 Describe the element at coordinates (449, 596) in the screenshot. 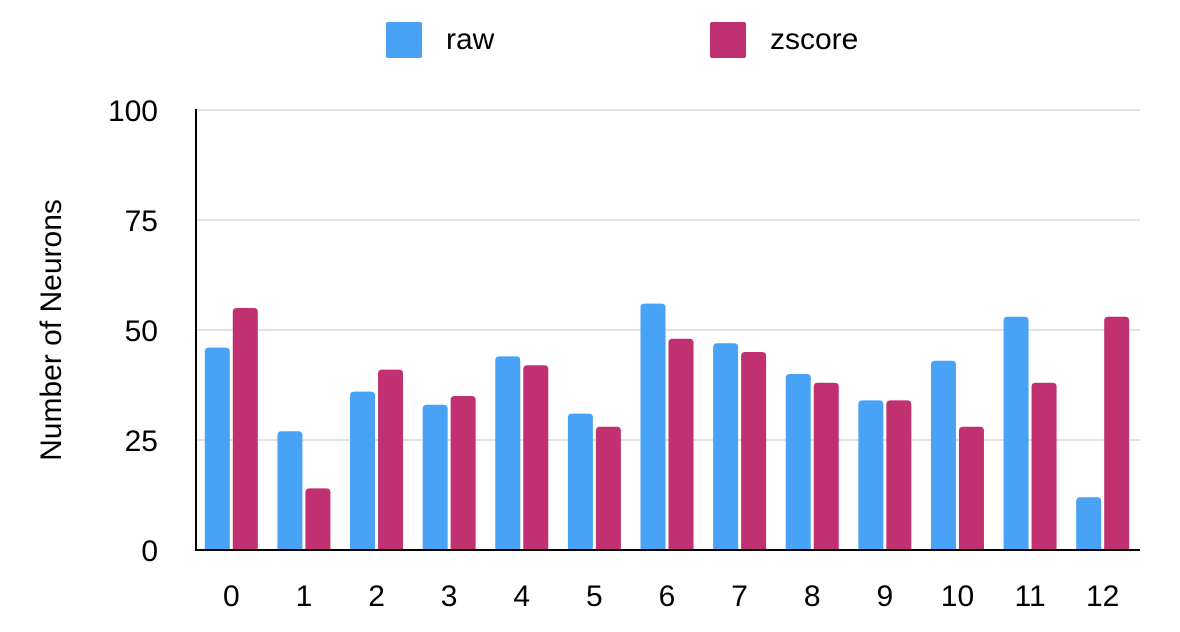

I see `x-tick-label-3: 3` at that location.